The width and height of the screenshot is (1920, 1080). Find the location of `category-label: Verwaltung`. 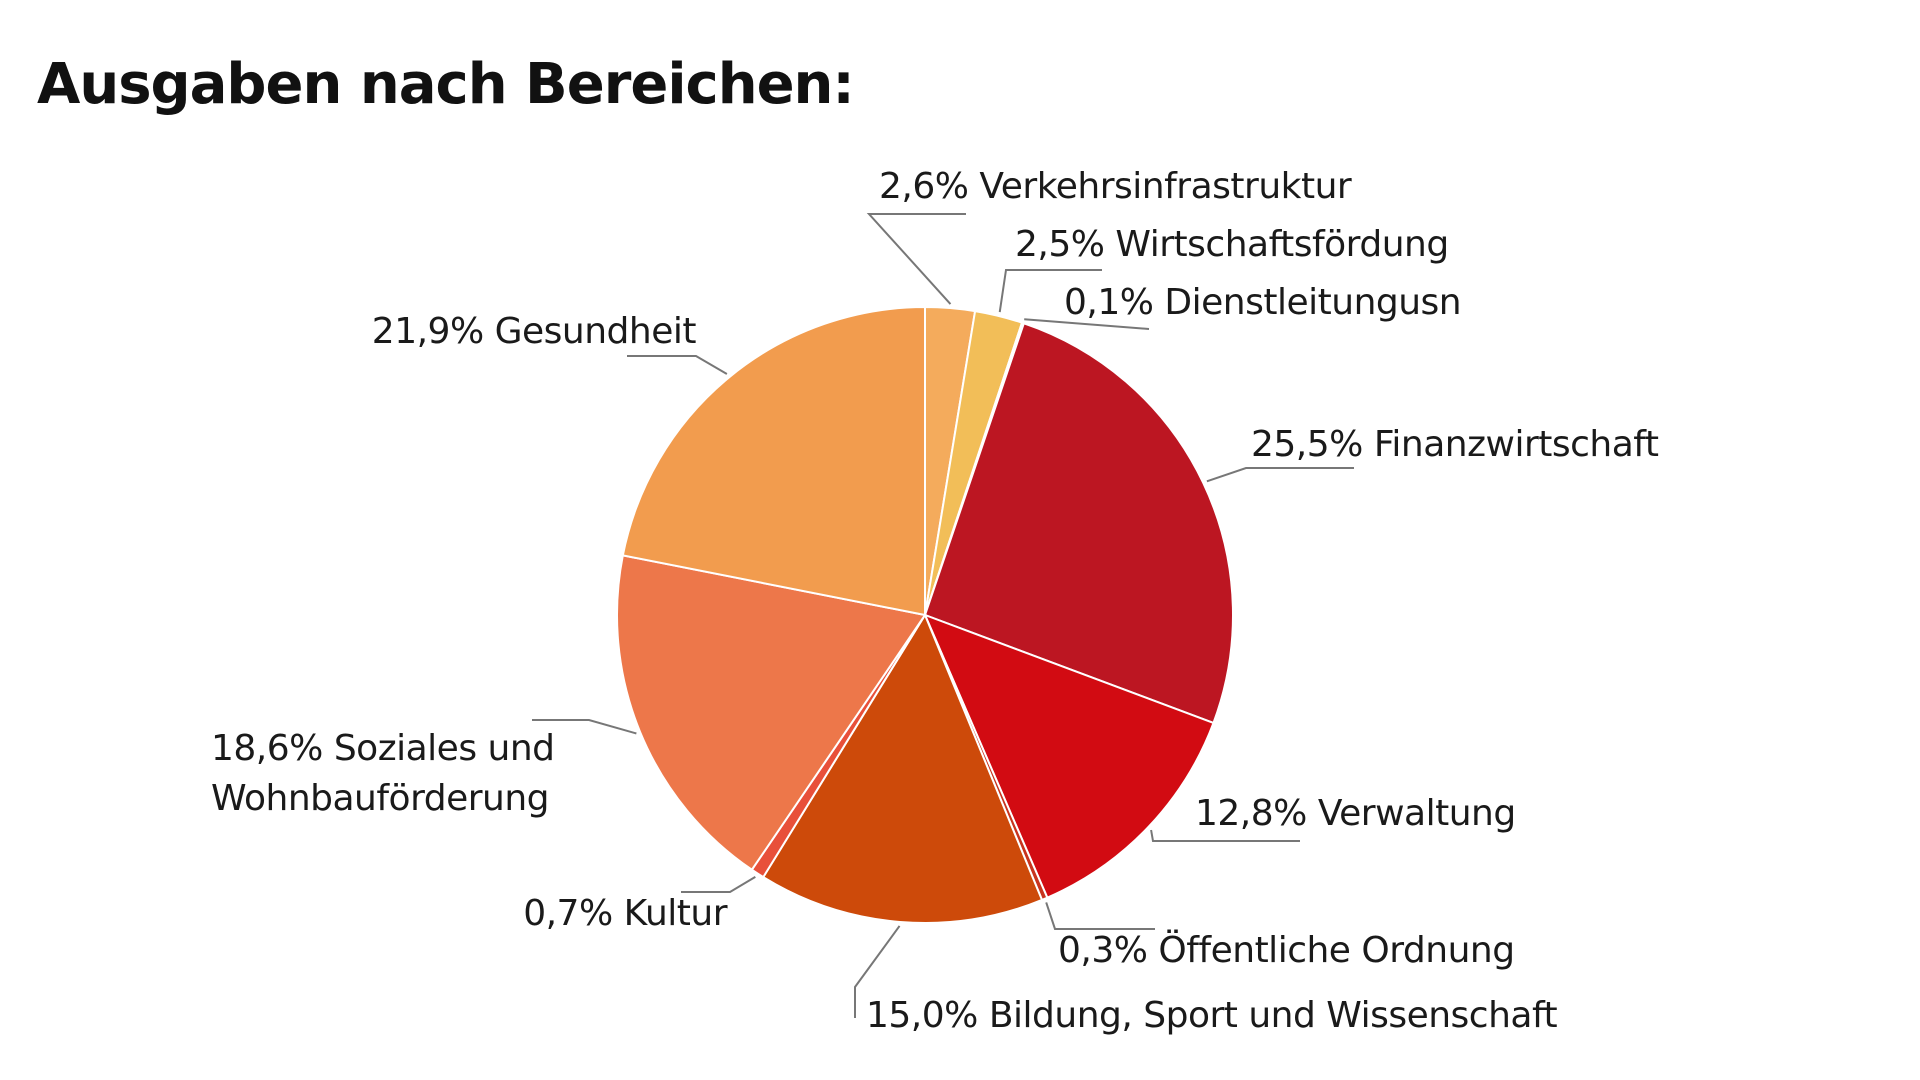

category-label: Verwaltung is located at coordinates (1416, 813).